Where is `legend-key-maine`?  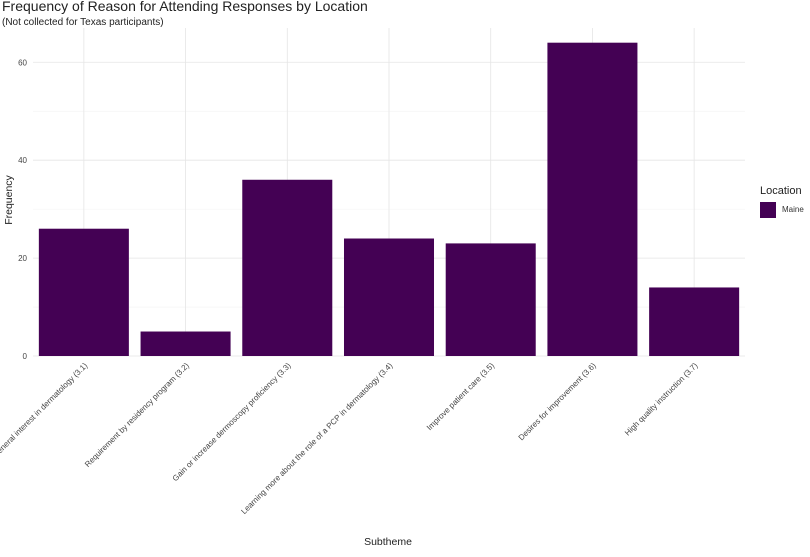
legend-key-maine is located at coordinates (768, 210).